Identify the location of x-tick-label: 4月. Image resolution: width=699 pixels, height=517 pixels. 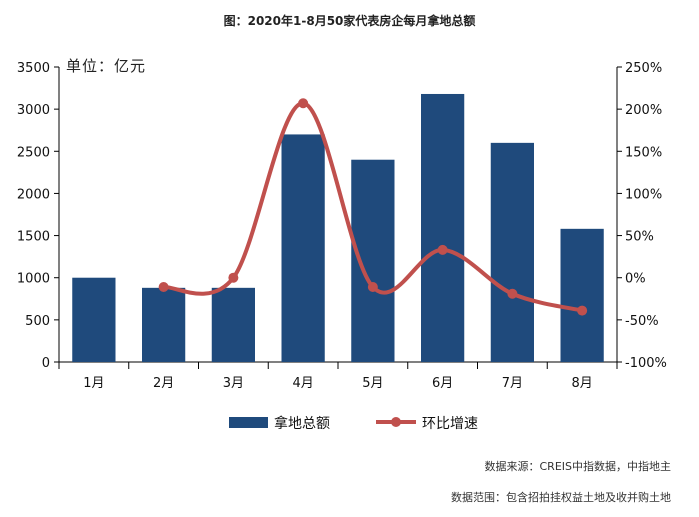
(302, 383).